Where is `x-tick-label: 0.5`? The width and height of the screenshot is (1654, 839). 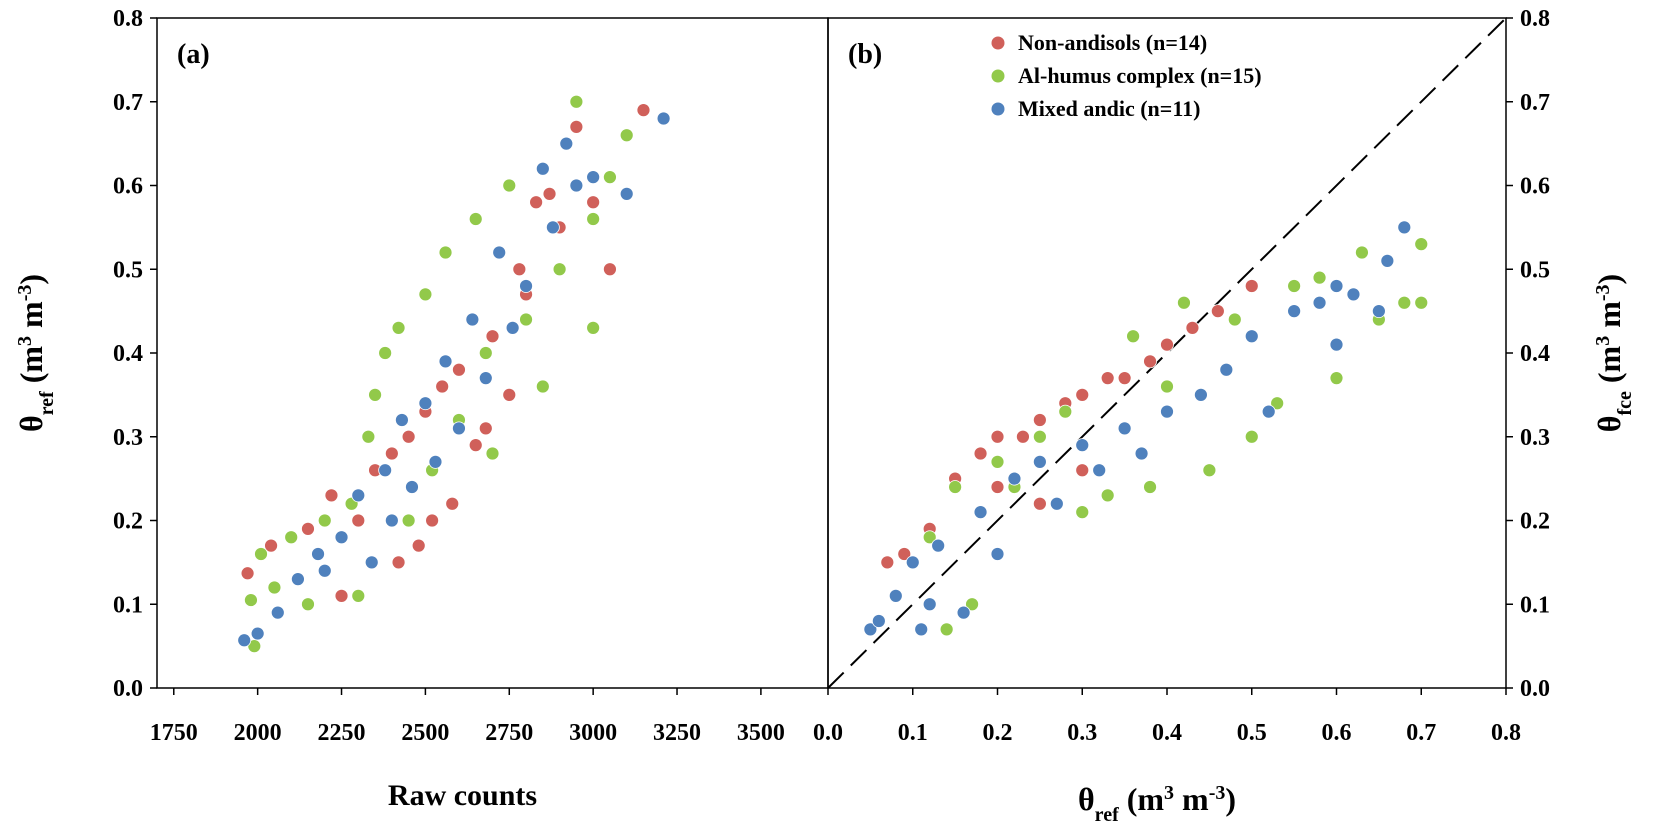
x-tick-label: 0.5 is located at coordinates (1252, 733).